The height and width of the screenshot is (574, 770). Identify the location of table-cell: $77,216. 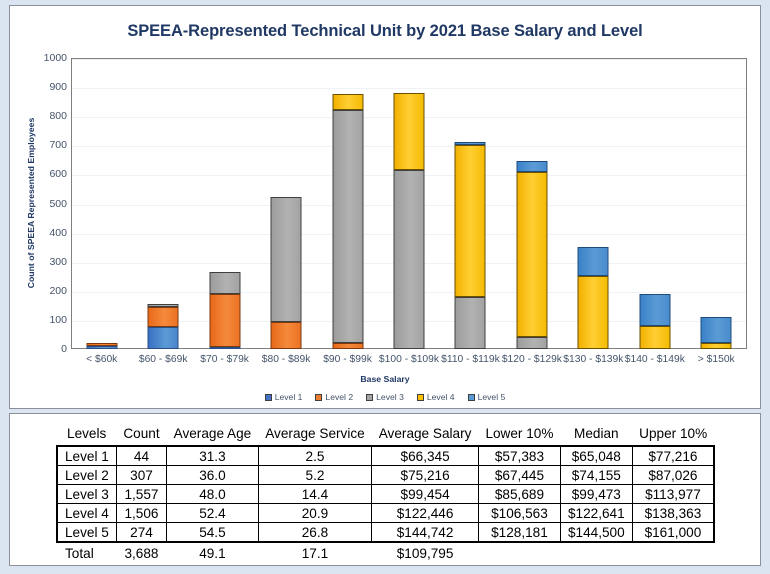
(673, 455).